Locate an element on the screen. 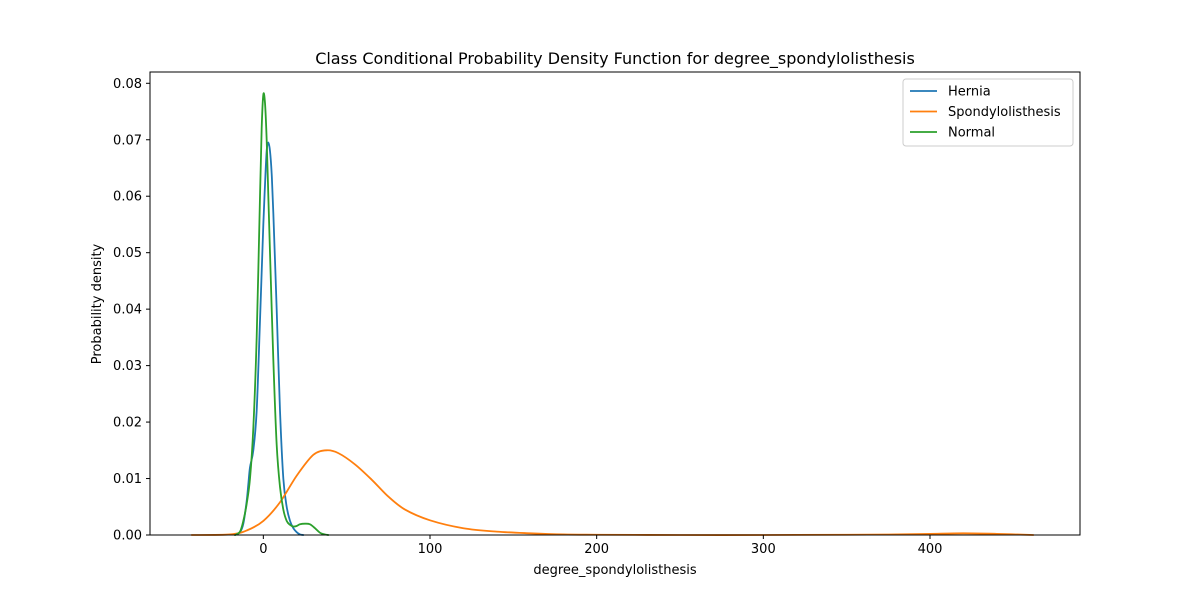 The image size is (1200, 600). x-axis-title: degree_spondylolisthesis is located at coordinates (615, 570).